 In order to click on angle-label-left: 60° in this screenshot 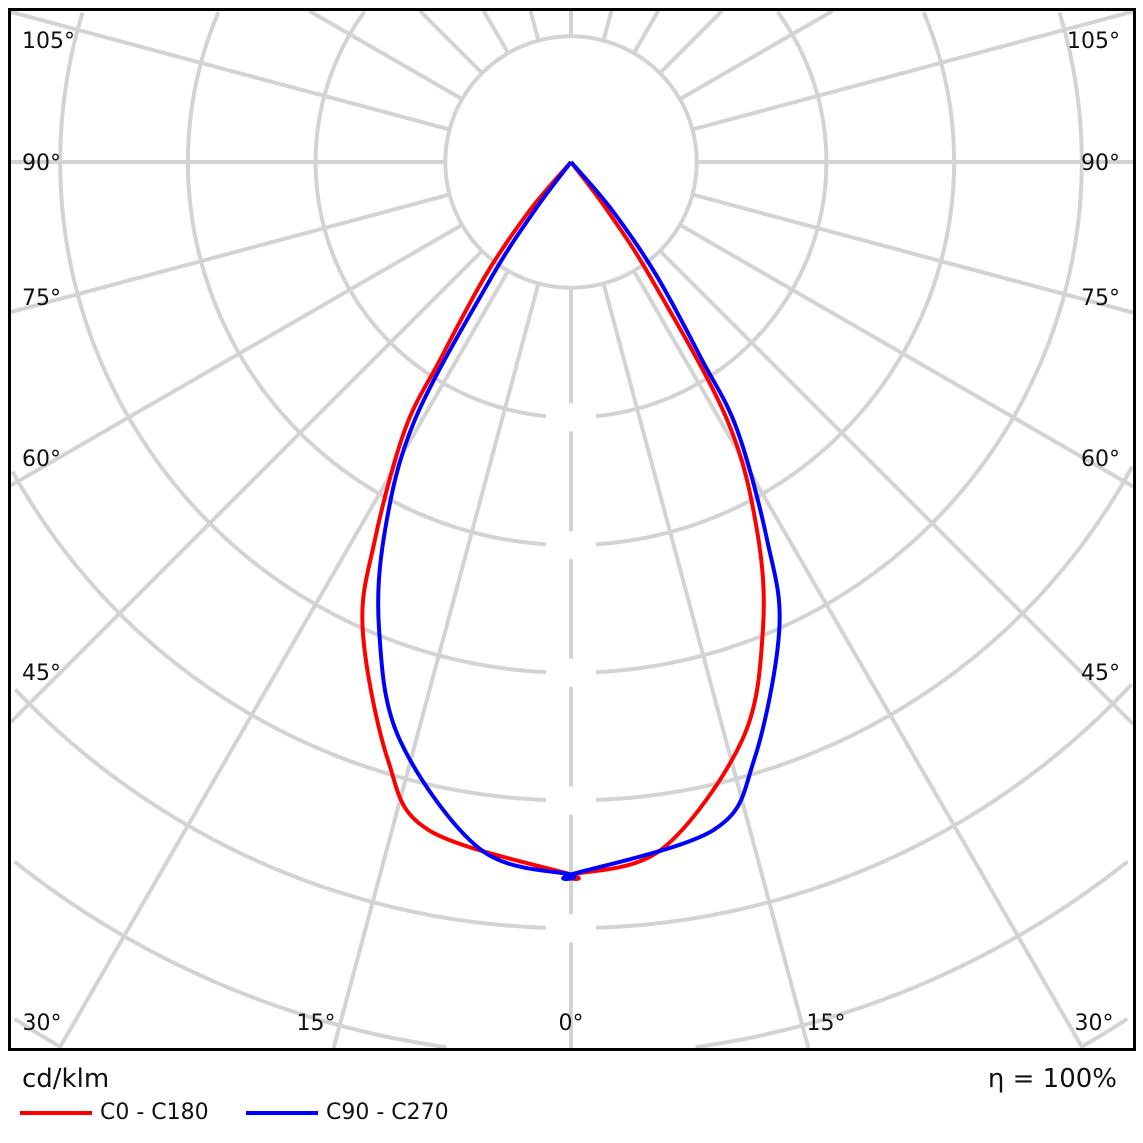, I will do `click(41, 459)`.